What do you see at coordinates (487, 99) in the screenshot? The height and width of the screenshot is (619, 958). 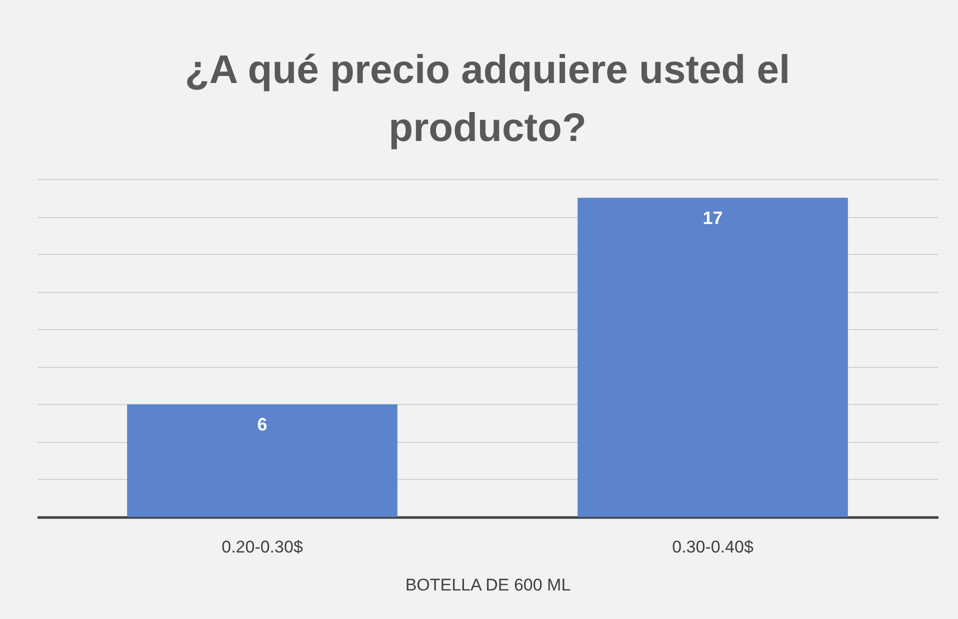 I see `chart-title: ¿A qué precio adquiere usted el producto?` at bounding box center [487, 99].